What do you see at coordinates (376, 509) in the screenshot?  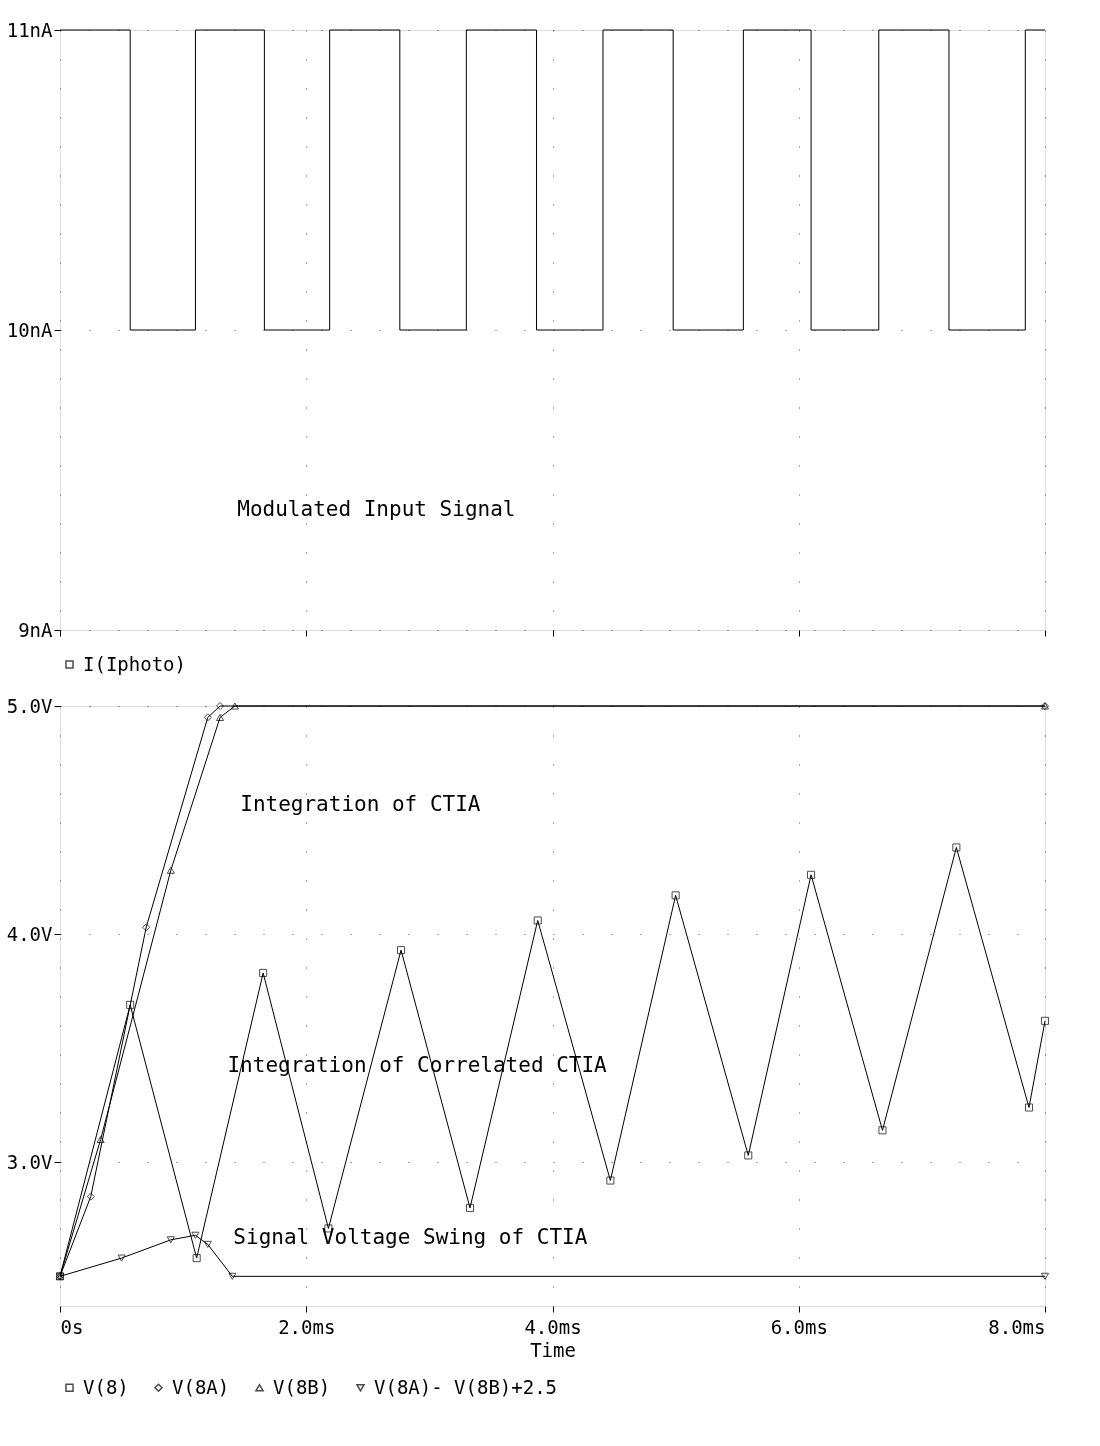 I see `annotation: Modulated Input Signal` at bounding box center [376, 509].